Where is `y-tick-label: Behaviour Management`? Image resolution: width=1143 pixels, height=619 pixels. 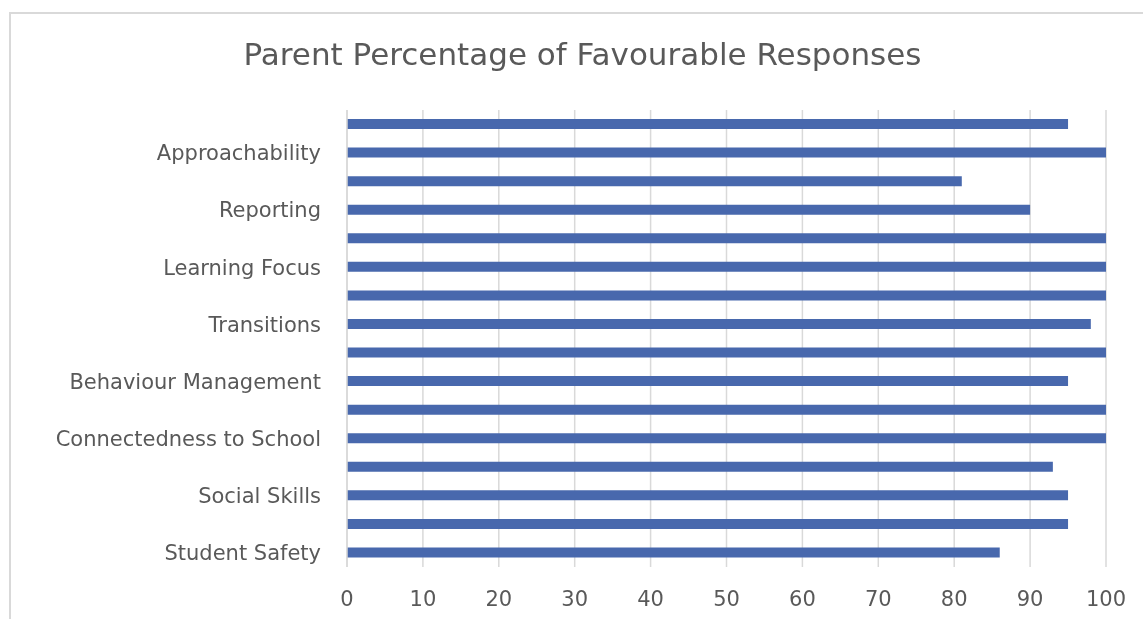 y-tick-label: Behaviour Management is located at coordinates (195, 381).